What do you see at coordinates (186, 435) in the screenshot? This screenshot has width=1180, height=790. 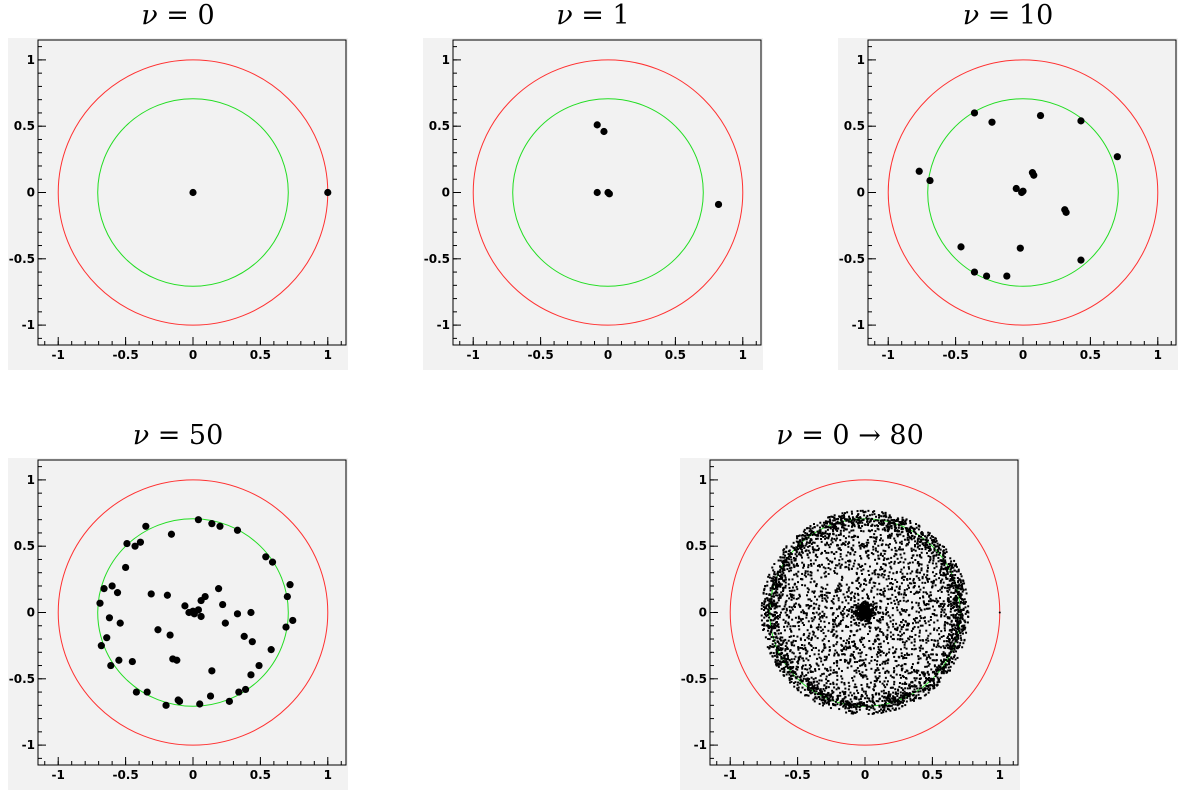 I see `title-rest: = 50` at bounding box center [186, 435].